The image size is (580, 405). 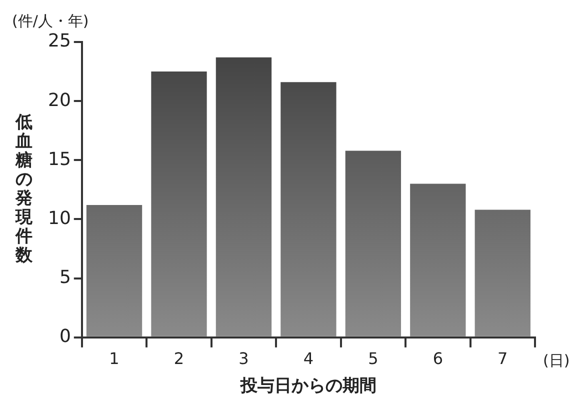 I want to click on text: (日), so click(x=556, y=360).